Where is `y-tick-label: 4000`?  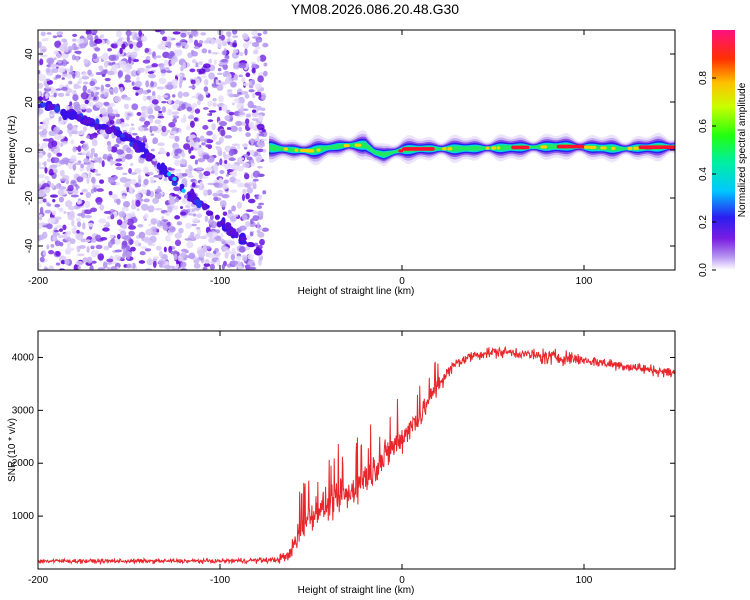
y-tick-label: 4000 is located at coordinates (23, 357).